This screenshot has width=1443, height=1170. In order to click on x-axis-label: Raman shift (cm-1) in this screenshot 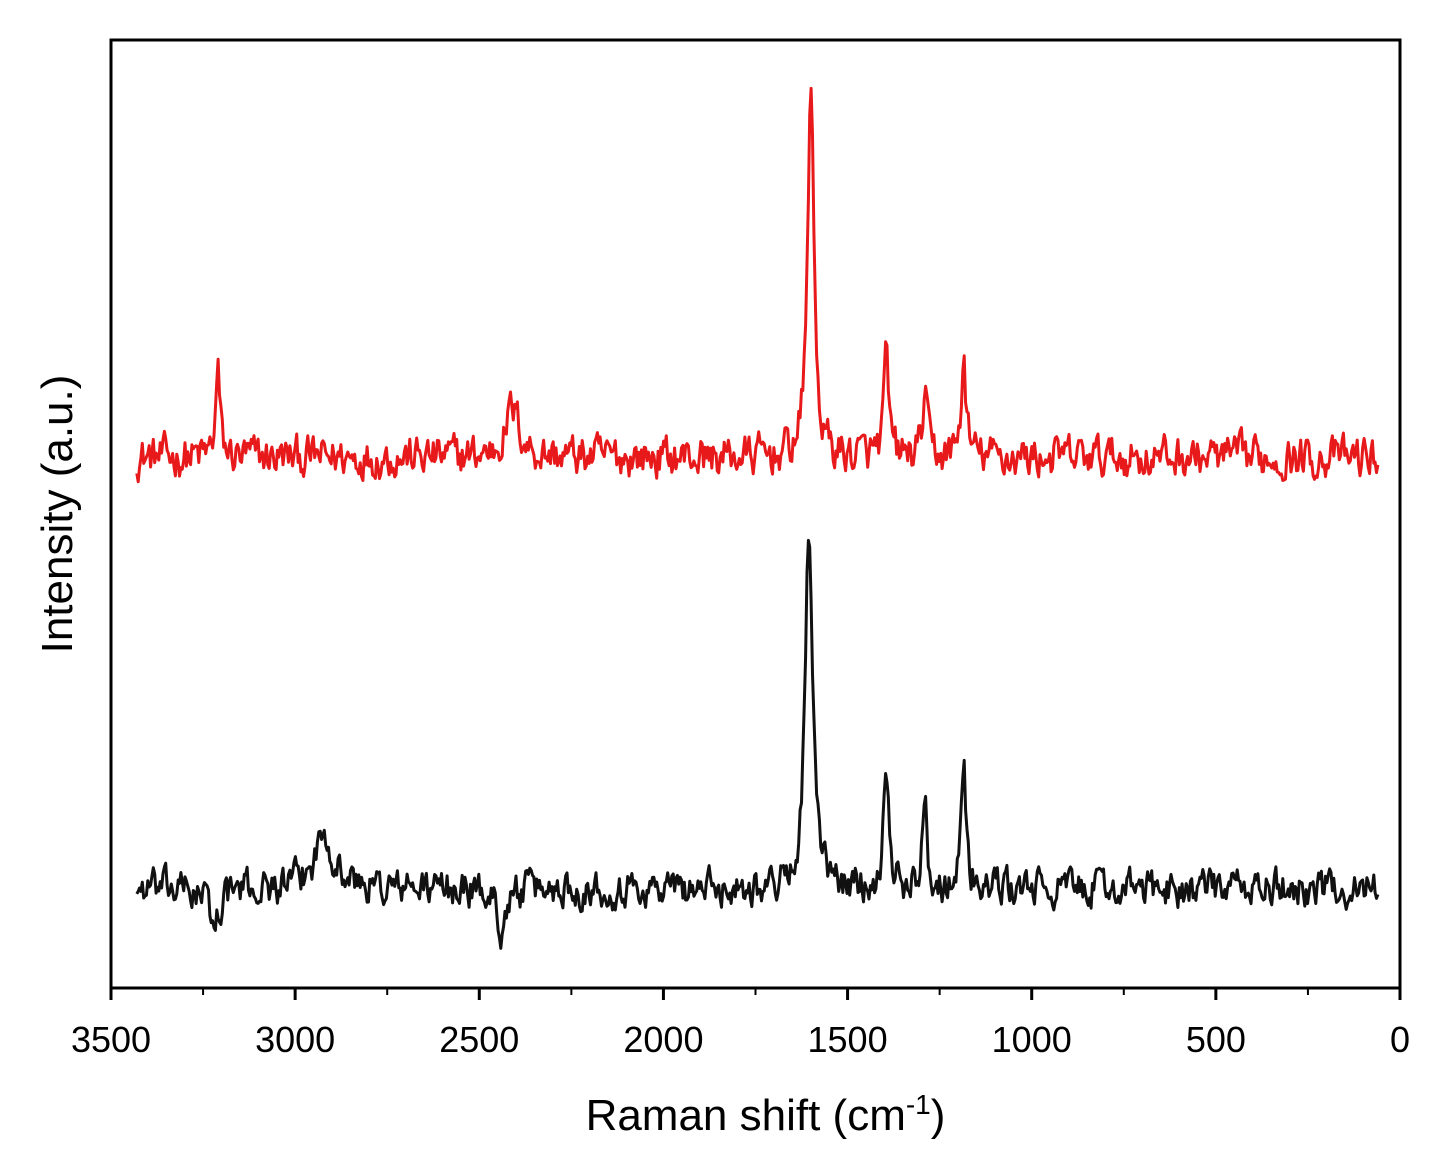, I will do `click(766, 1114)`.